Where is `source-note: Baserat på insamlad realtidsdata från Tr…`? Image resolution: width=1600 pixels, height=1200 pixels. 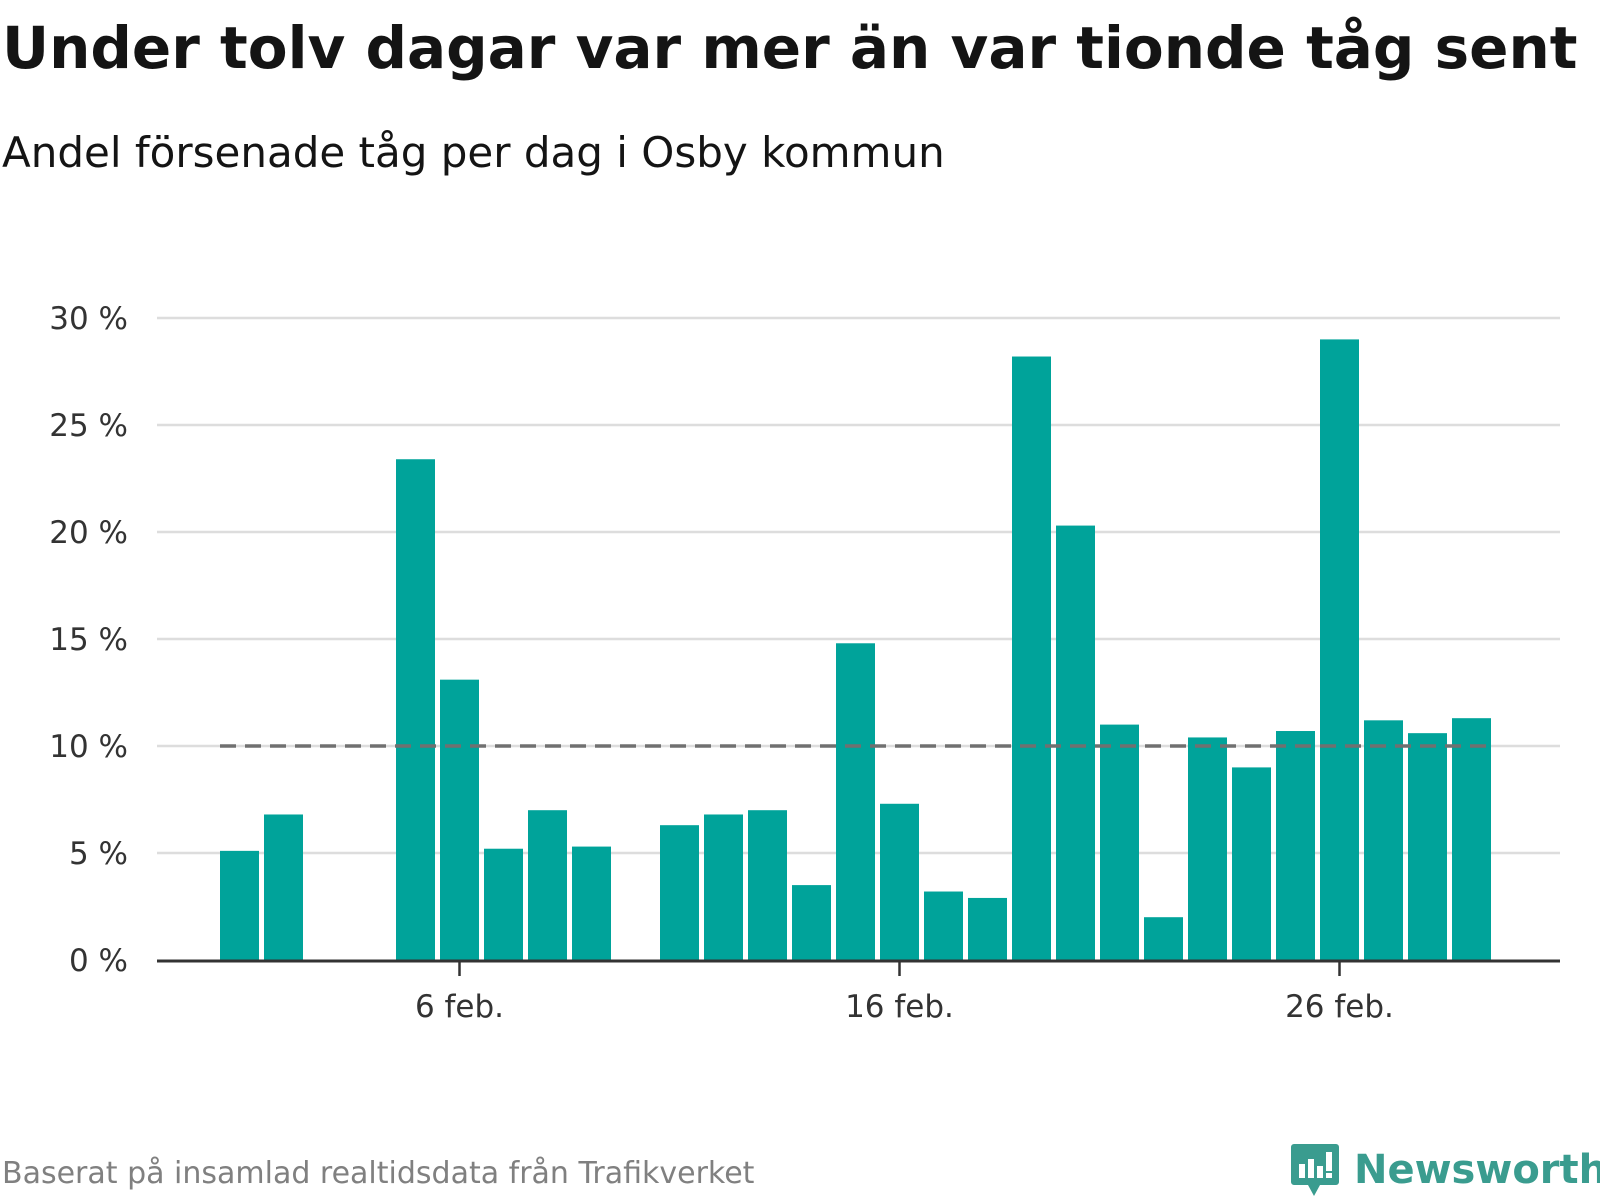 source-note: Baserat på insamlad realtidsdata från Tr… is located at coordinates (378, 1173).